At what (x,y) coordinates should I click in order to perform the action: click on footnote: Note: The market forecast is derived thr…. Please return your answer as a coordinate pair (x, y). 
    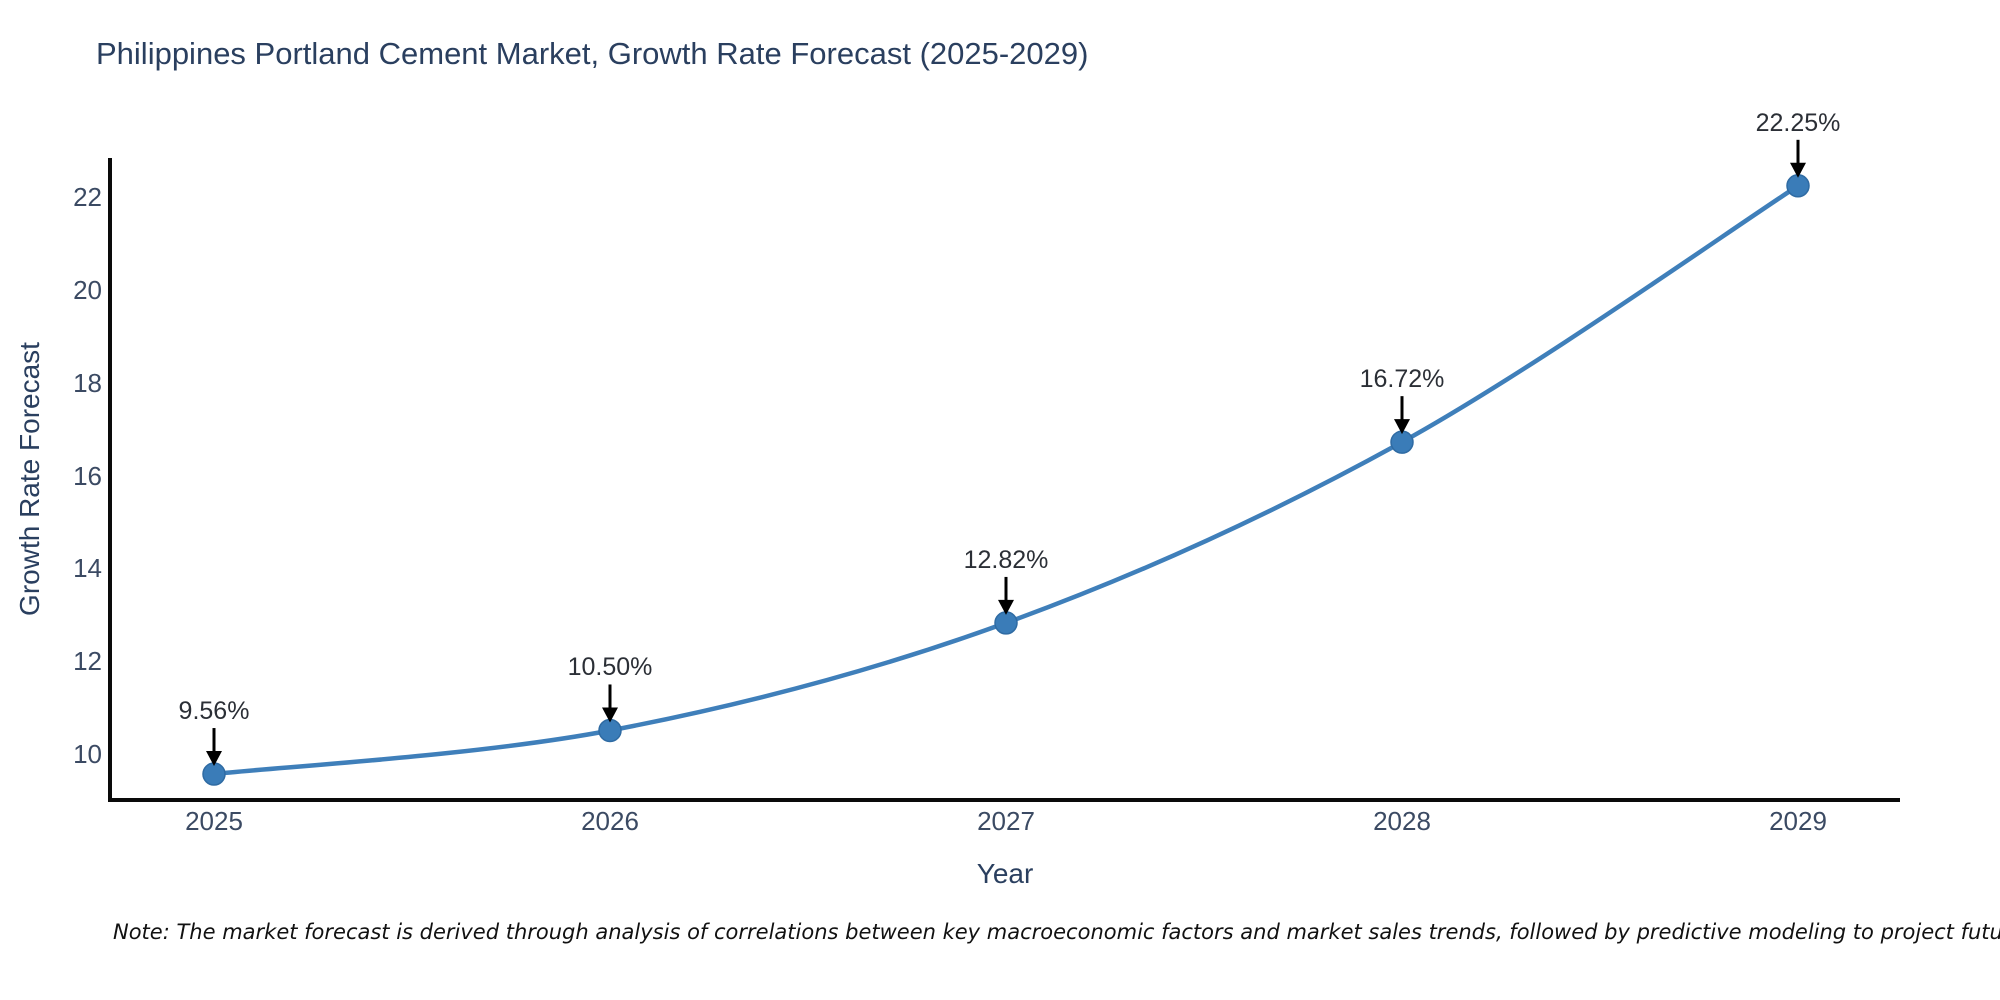
    Looking at the image, I should click on (1056, 932).